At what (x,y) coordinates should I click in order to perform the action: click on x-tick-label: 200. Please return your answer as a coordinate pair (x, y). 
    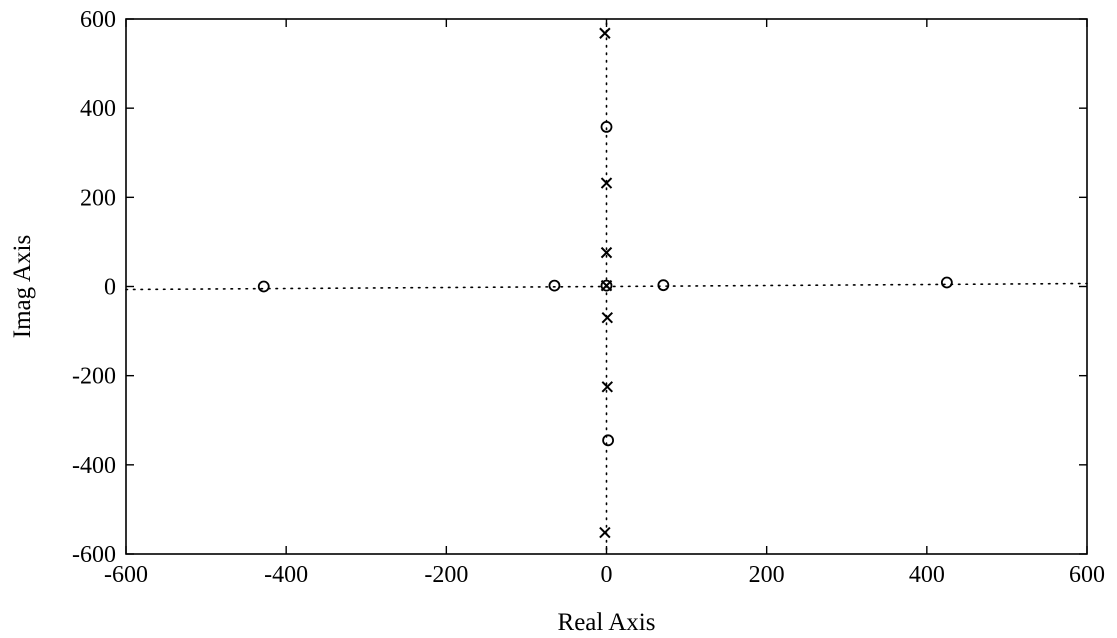
    Looking at the image, I should click on (767, 575).